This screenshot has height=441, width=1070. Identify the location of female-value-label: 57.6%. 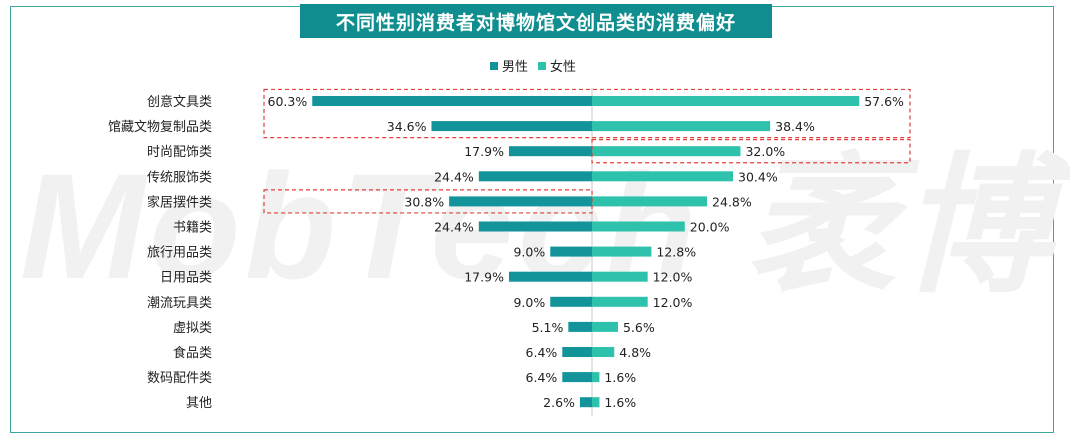
(884, 101).